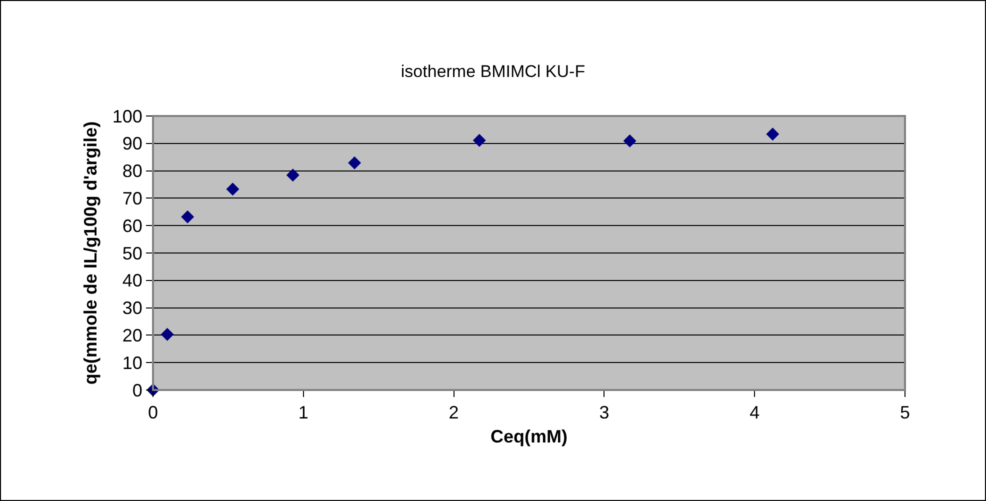 This screenshot has height=501, width=986. What do you see at coordinates (90, 253) in the screenshot?
I see `y-axis-title: qe(mmole de IL/g100g d'argile)` at bounding box center [90, 253].